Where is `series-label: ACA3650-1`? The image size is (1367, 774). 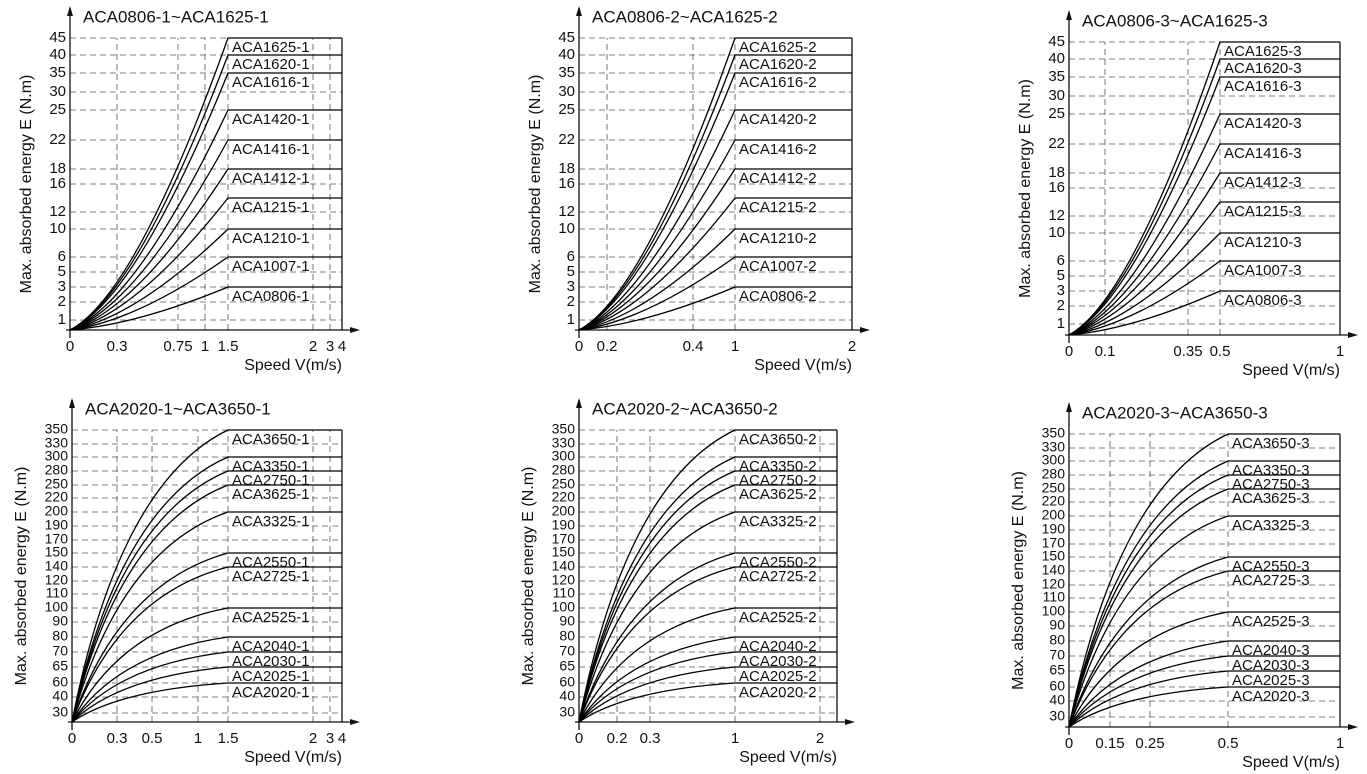
series-label: ACA3650-1 is located at coordinates (271, 439).